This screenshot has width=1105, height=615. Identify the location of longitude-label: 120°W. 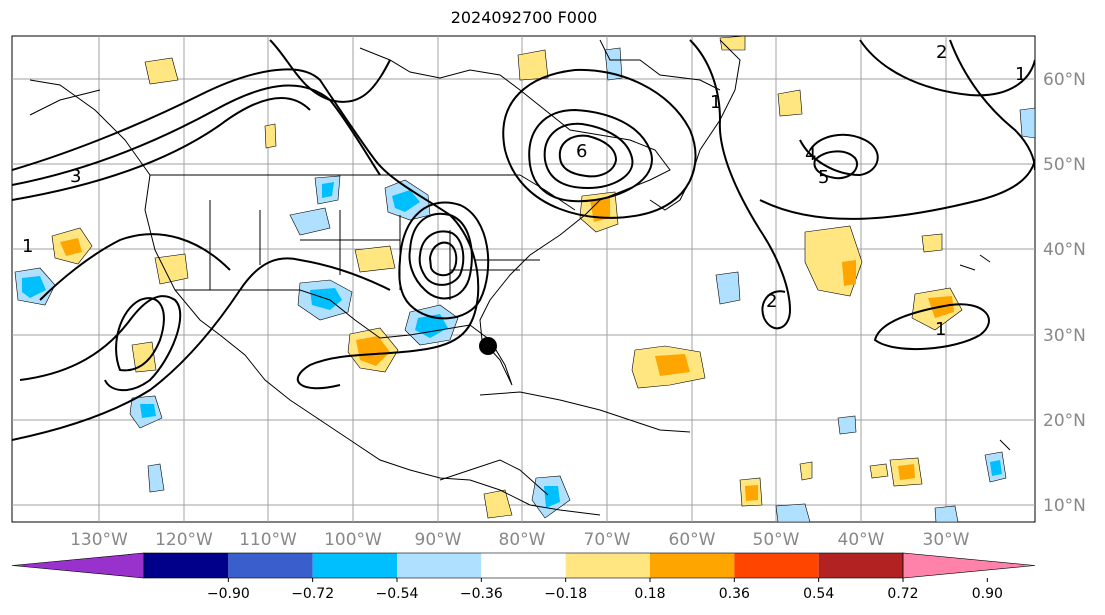
(184, 540).